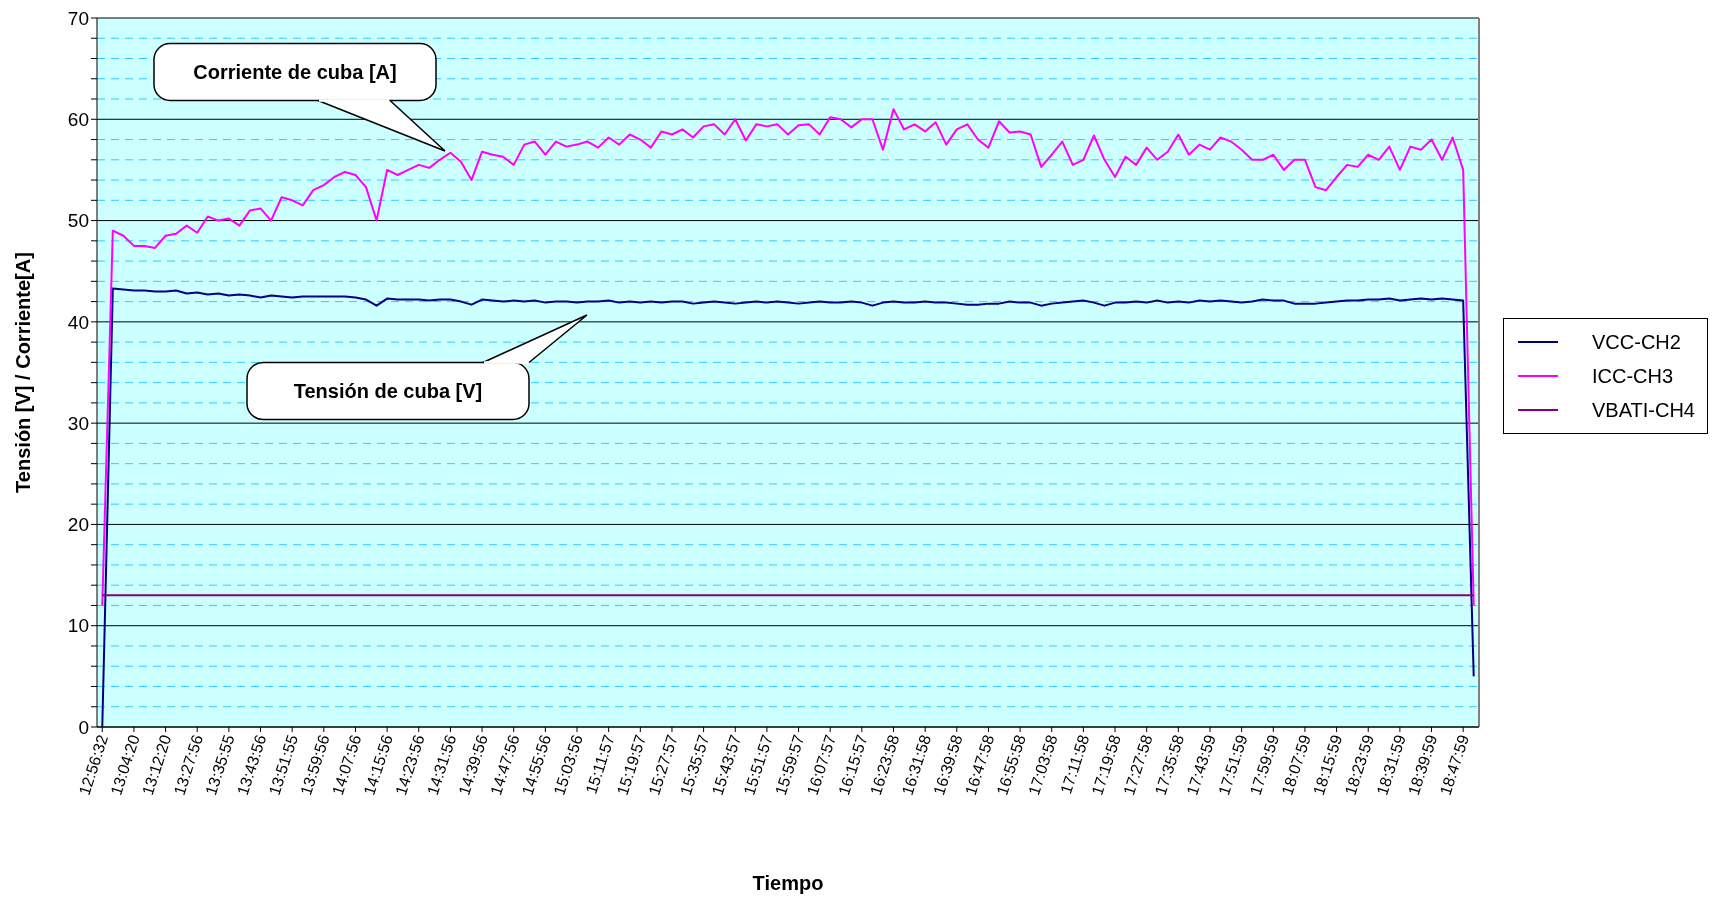 Image resolution: width=1722 pixels, height=902 pixels. Describe the element at coordinates (78, 322) in the screenshot. I see `y-tick-label: 40` at that location.